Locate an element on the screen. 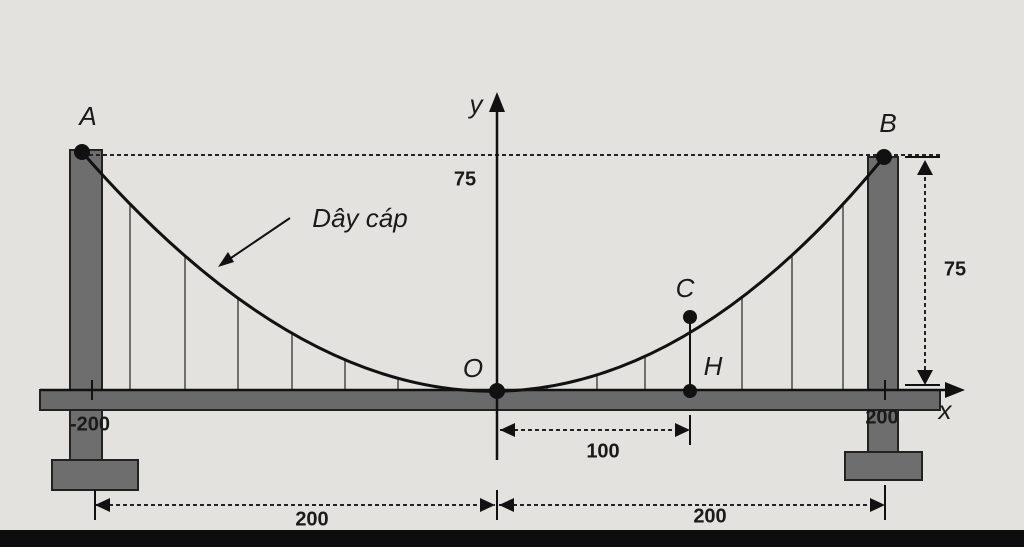 This screenshot has height=547, width=1024. label-x: x is located at coordinates (945, 410).